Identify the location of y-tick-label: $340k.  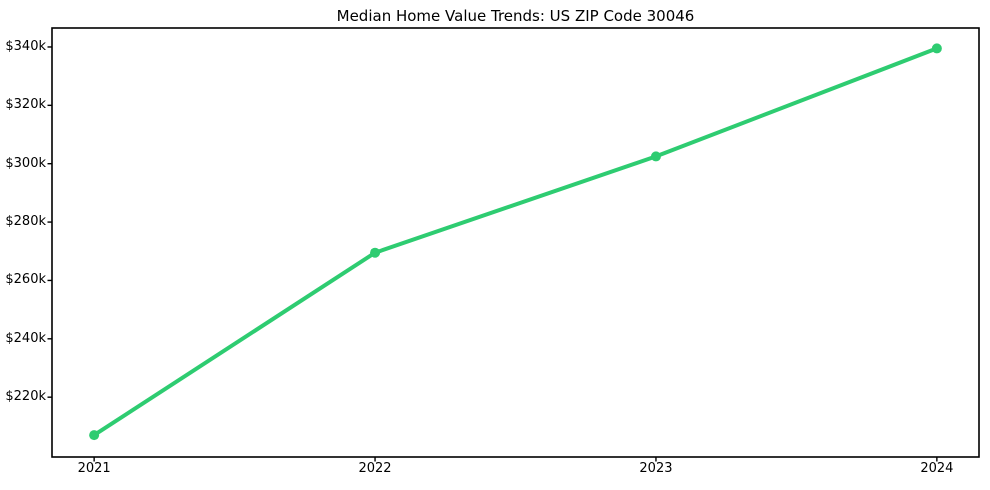
(25, 46).